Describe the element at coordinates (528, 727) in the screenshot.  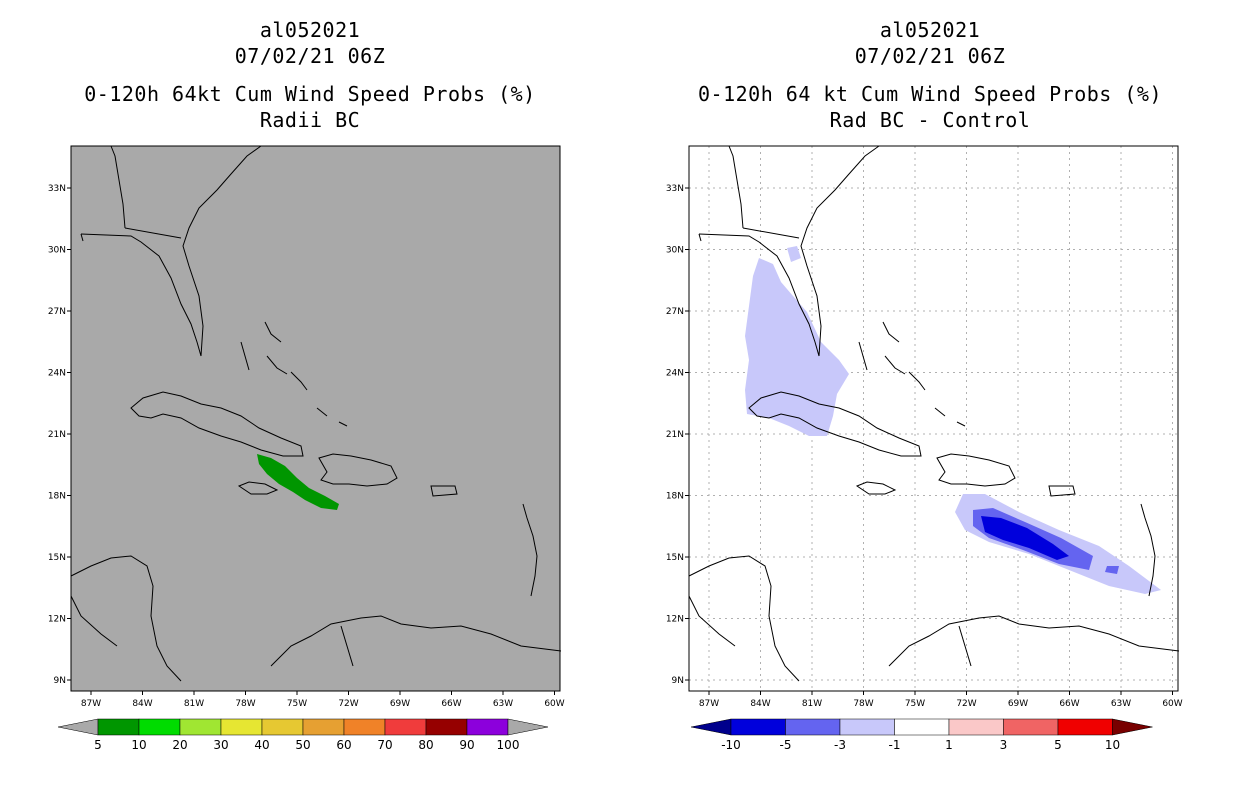
I see `colorbar-right-arrow` at that location.